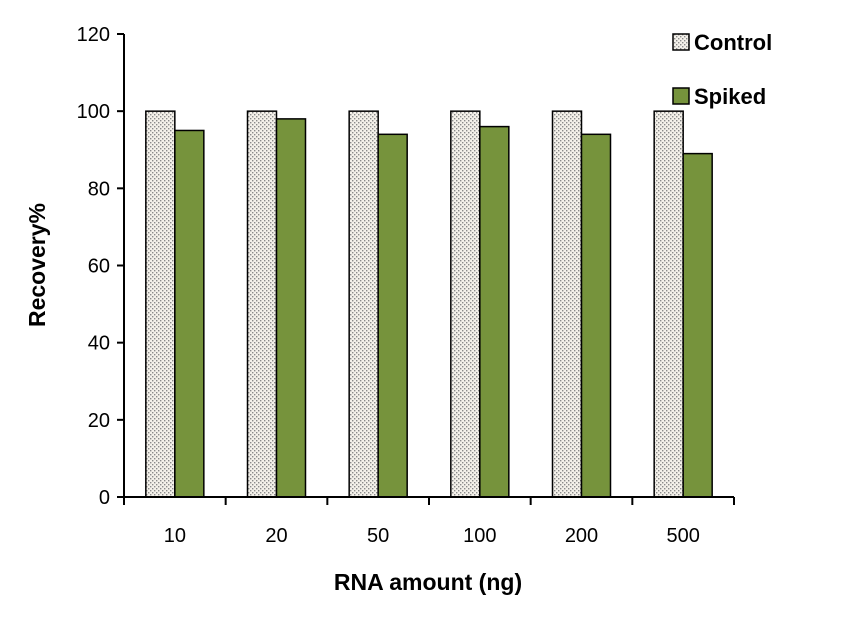  Describe the element at coordinates (175, 536) in the screenshot. I see `x-tick-label: 10` at that location.